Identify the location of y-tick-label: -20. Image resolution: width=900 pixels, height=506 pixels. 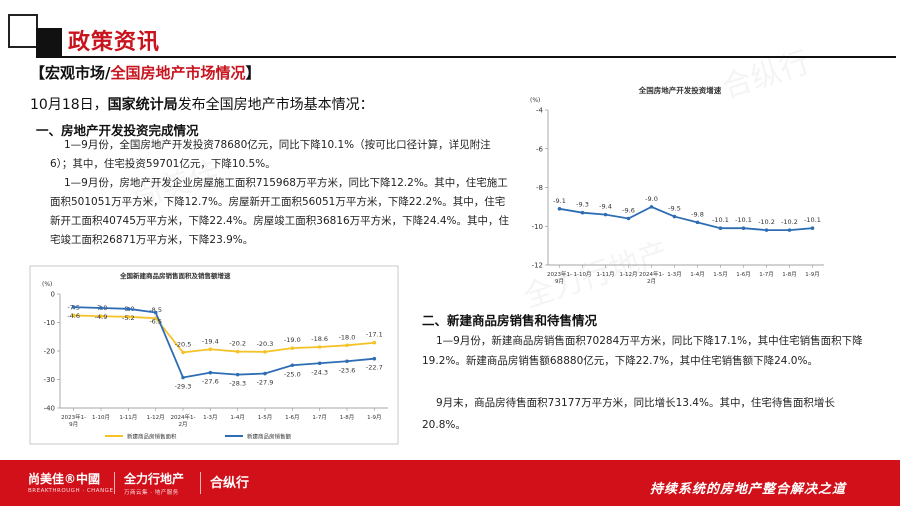
(49, 352).